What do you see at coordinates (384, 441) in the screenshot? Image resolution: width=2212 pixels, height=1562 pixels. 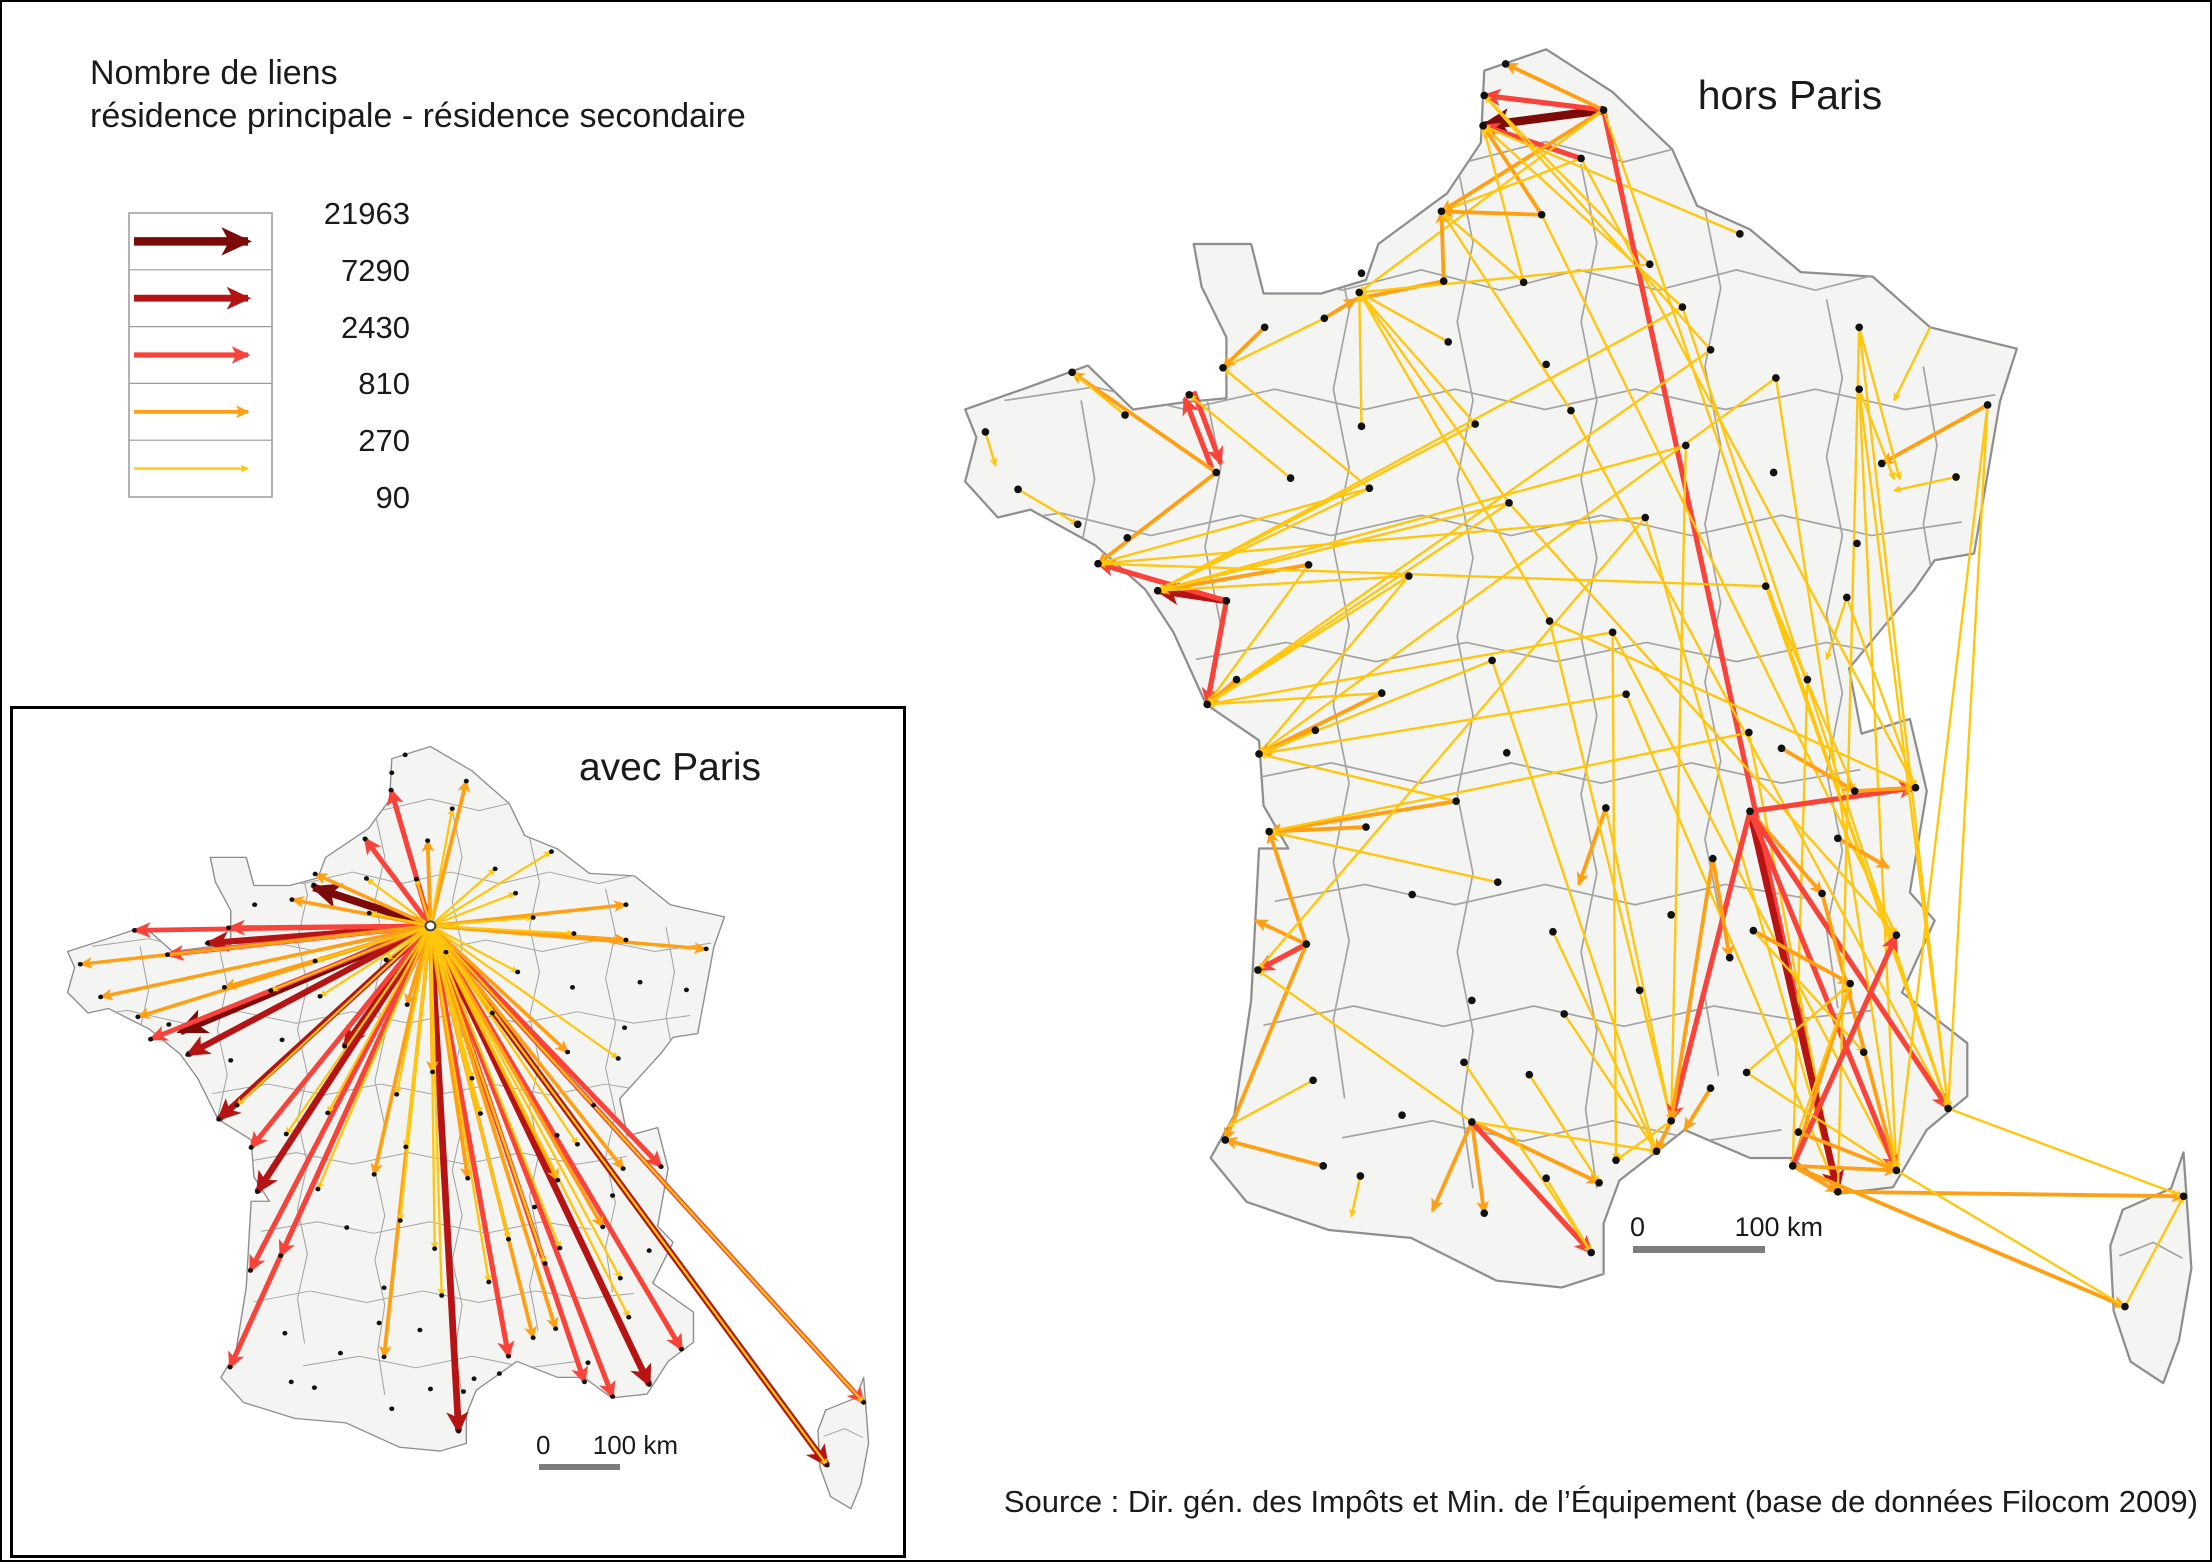 I see `legend-value: 270` at bounding box center [384, 441].